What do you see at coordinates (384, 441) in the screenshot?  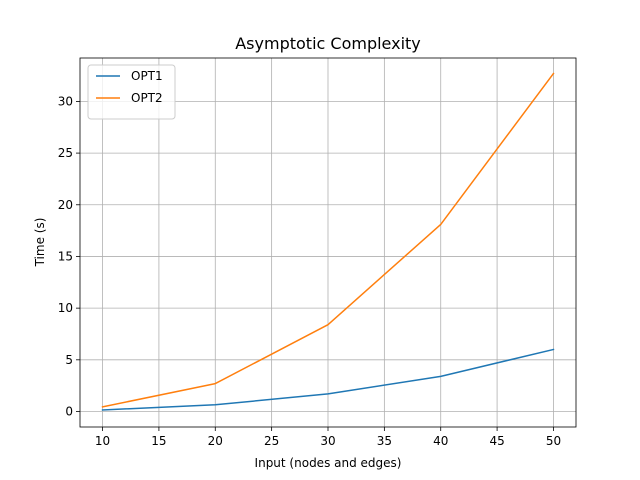 I see `x-tick-label: 35` at bounding box center [384, 441].